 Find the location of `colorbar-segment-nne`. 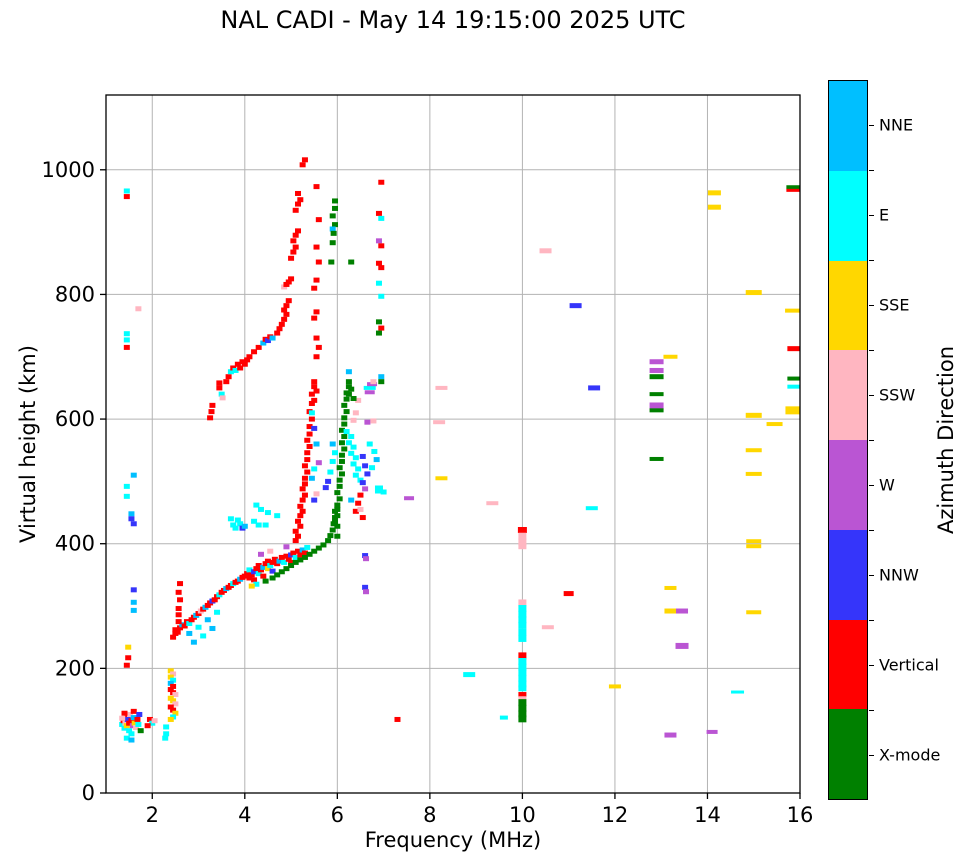

colorbar-segment-nne is located at coordinates (848, 126).